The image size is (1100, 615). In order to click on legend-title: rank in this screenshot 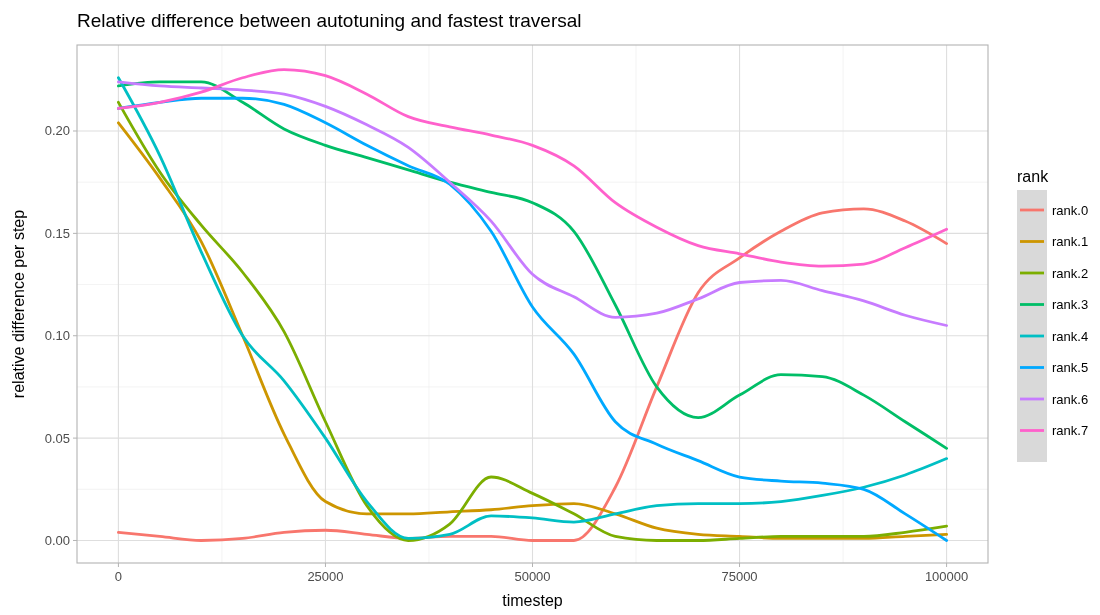, I will do `click(1033, 176)`.